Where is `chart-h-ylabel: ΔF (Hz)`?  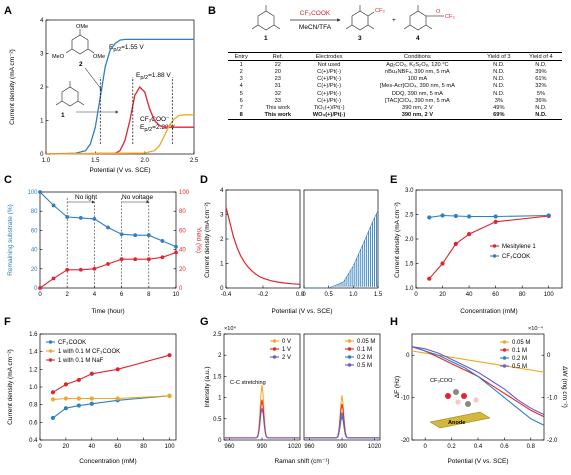
chart-h-ylabel: ΔF (Hz) is located at coordinates (397, 387).